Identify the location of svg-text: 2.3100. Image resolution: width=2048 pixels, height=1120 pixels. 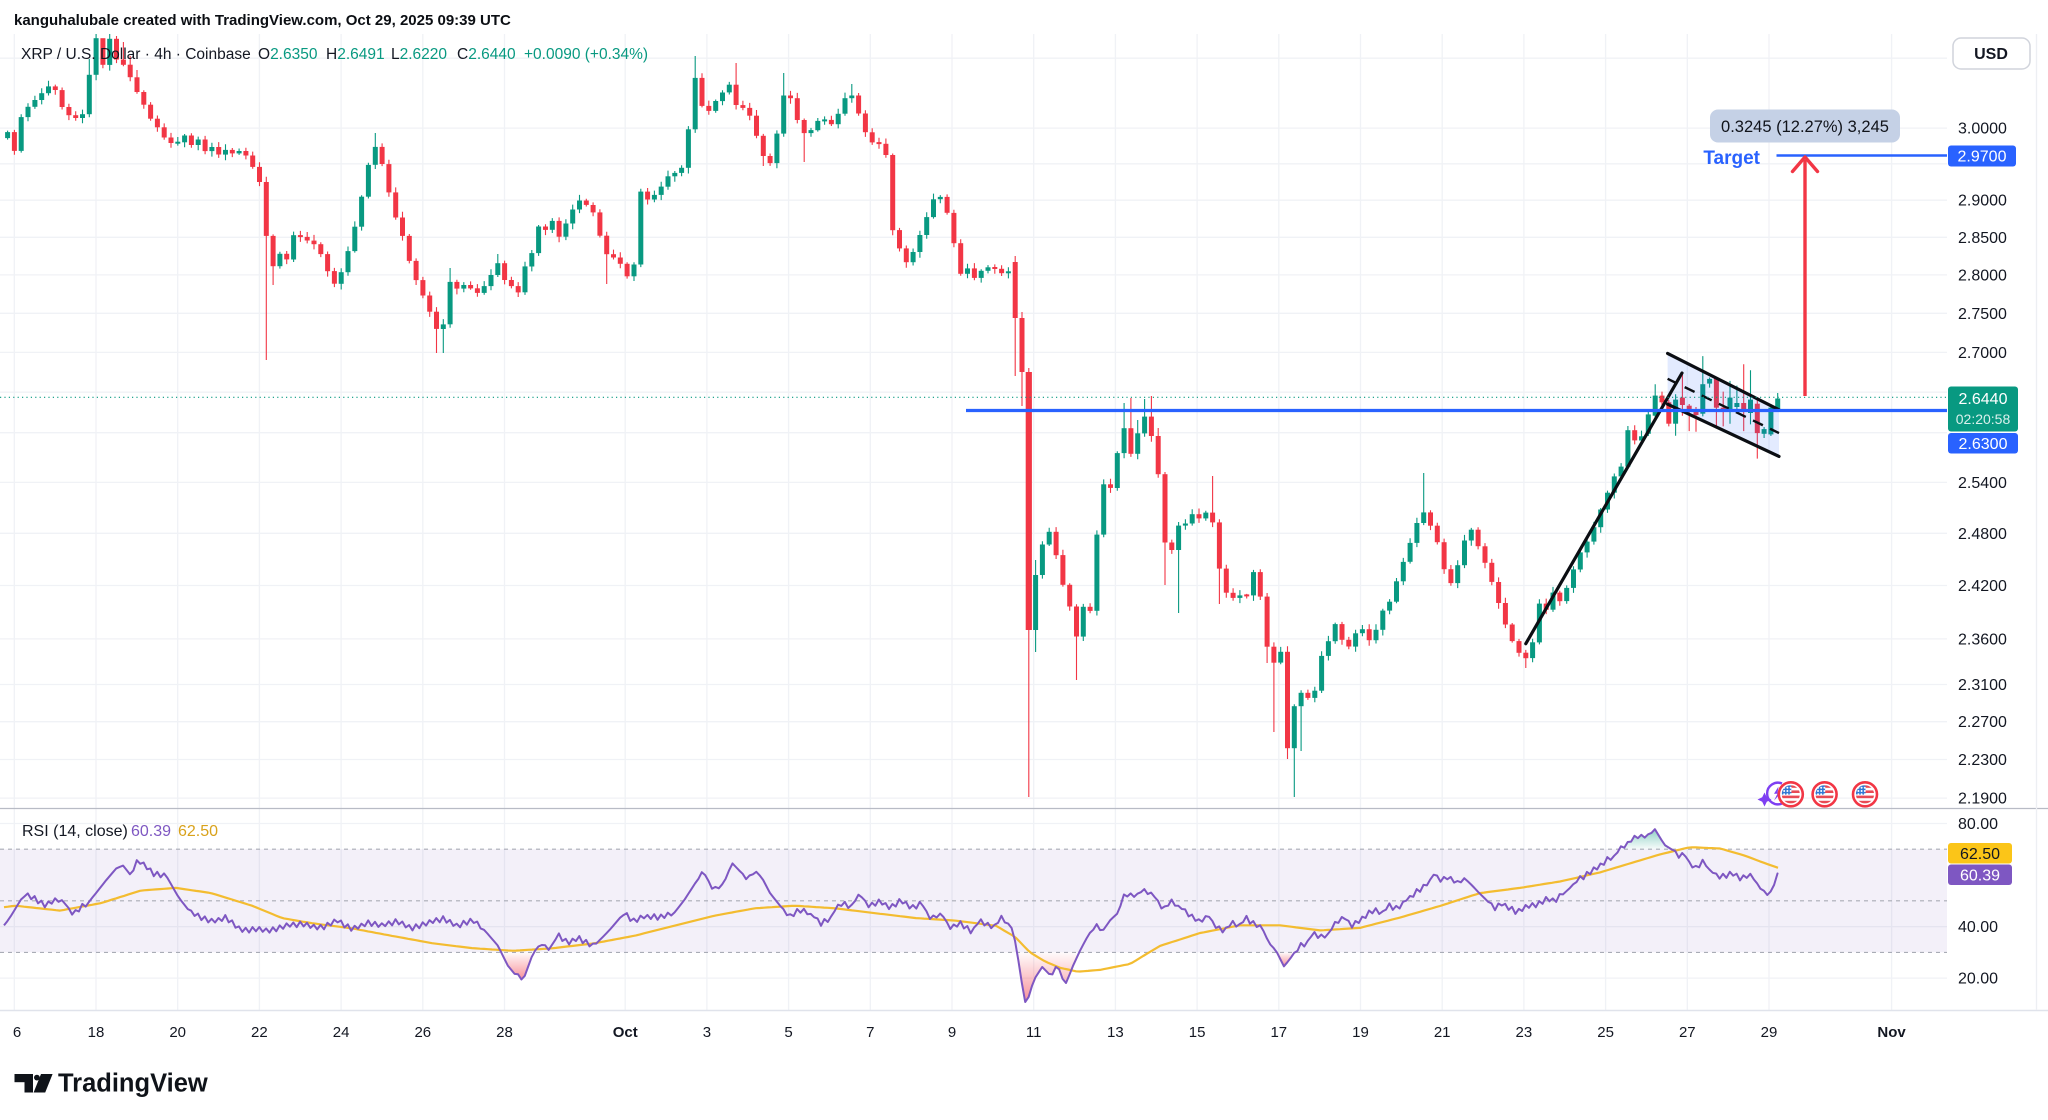
(1982, 685).